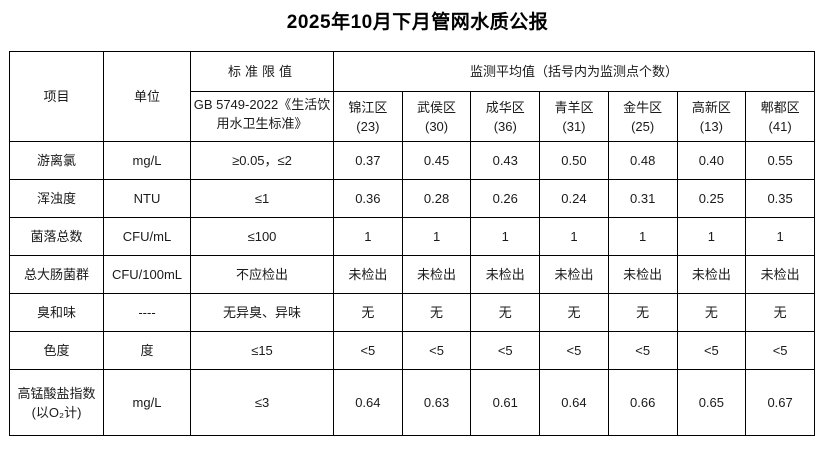 The image size is (835, 456). Describe the element at coordinates (574, 107) in the screenshot. I see `district-name: 青羊区` at that location.